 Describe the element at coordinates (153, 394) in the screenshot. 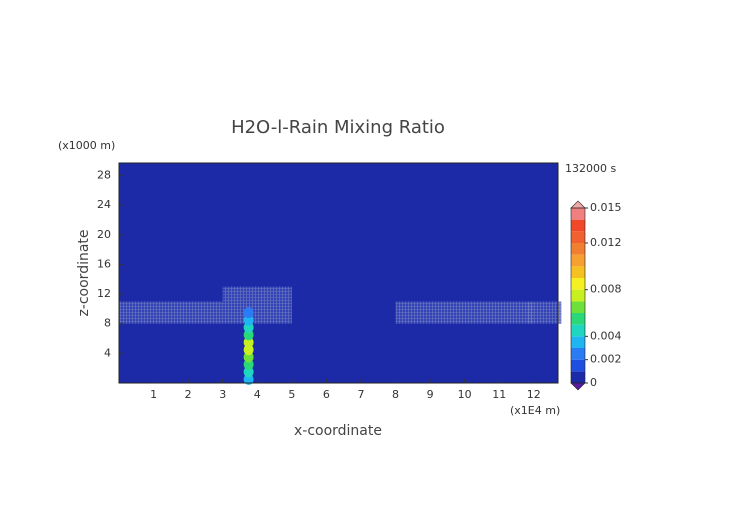

I see `x-tick-label: 1` at that location.